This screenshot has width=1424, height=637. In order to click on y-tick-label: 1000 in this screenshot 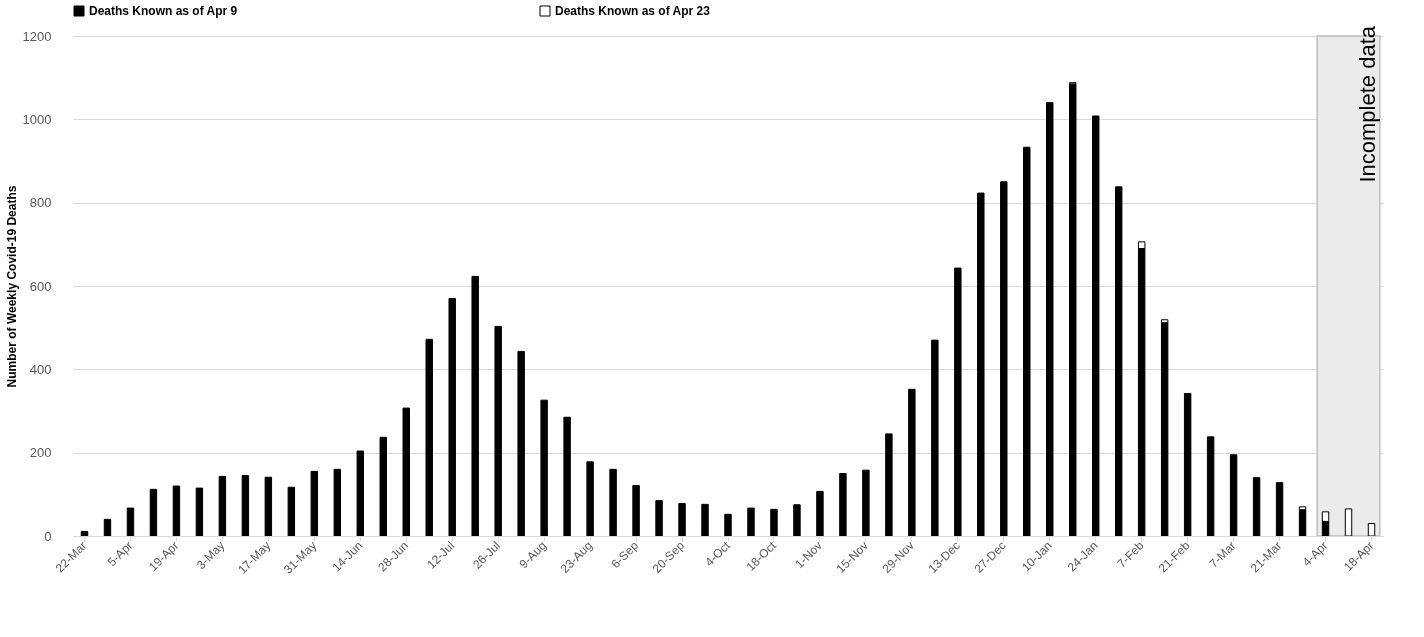, I will do `click(37, 119)`.